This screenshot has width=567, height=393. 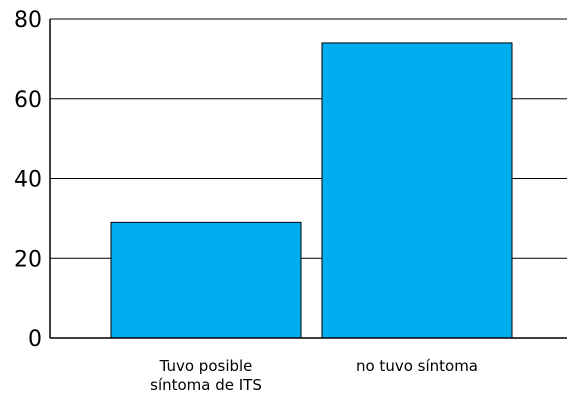 What do you see at coordinates (28, 20) in the screenshot?
I see `y-tick-label: 80` at bounding box center [28, 20].